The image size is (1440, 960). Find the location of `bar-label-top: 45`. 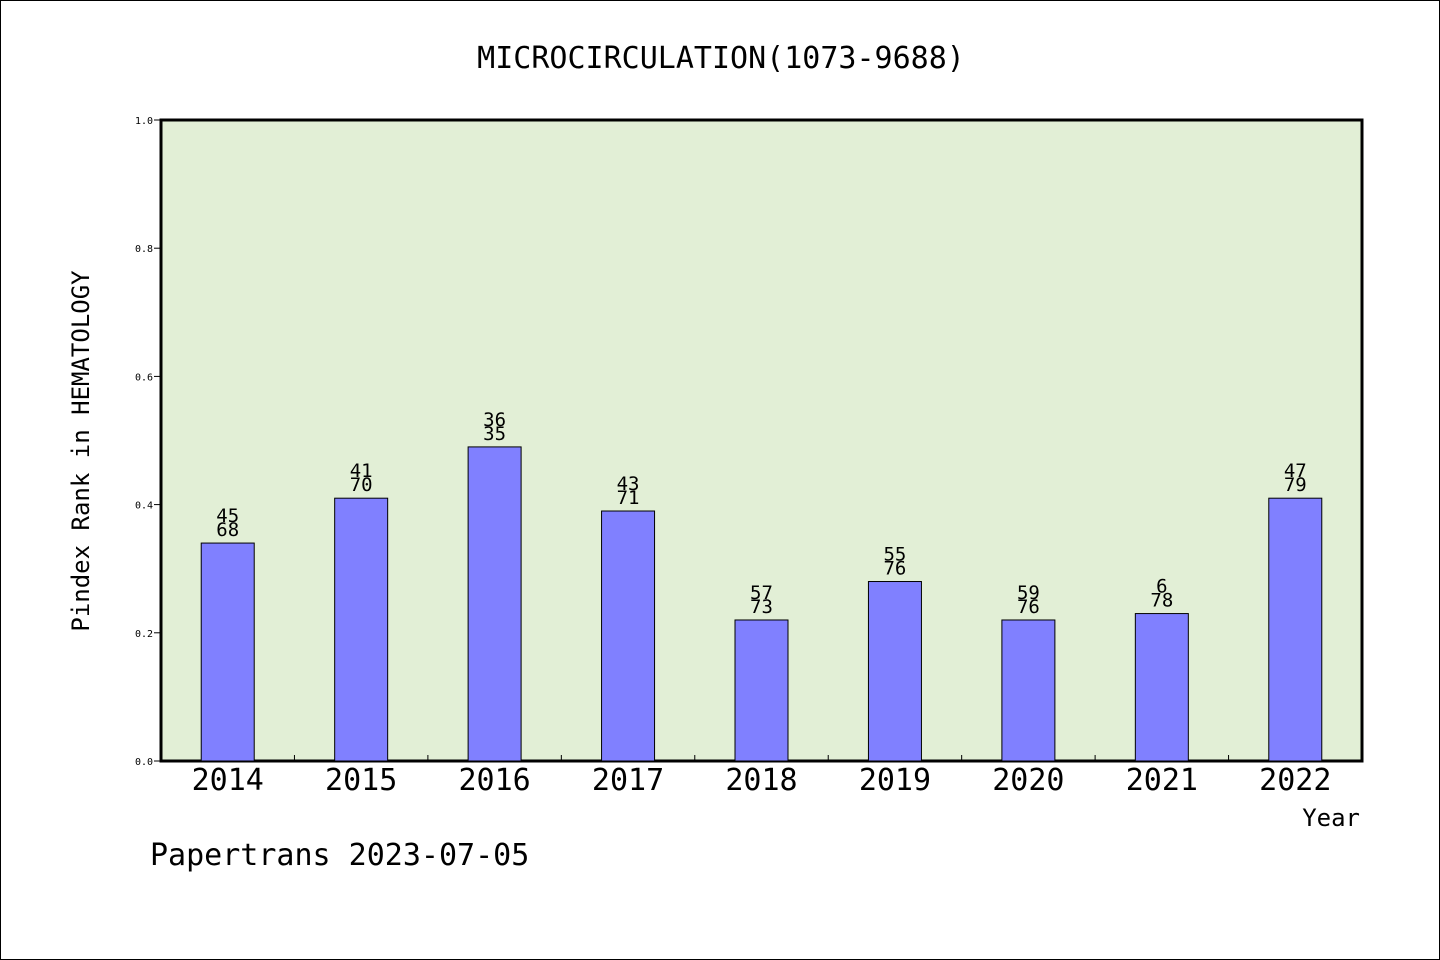

bar-label-top: 45 is located at coordinates (227, 516).